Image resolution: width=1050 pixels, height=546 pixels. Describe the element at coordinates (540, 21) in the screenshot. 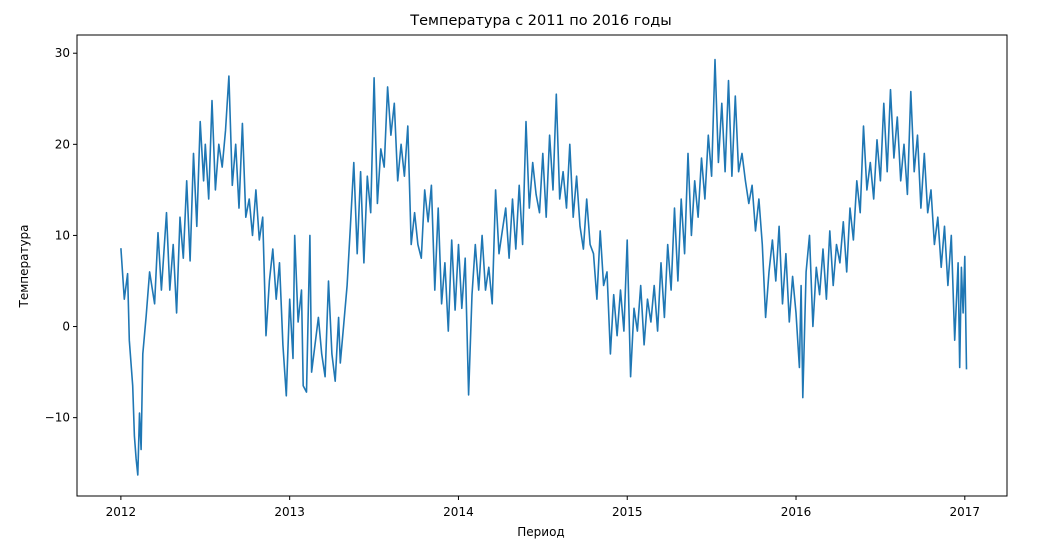

I see `chart-title: Температура с 2011 по 2016 годы` at that location.